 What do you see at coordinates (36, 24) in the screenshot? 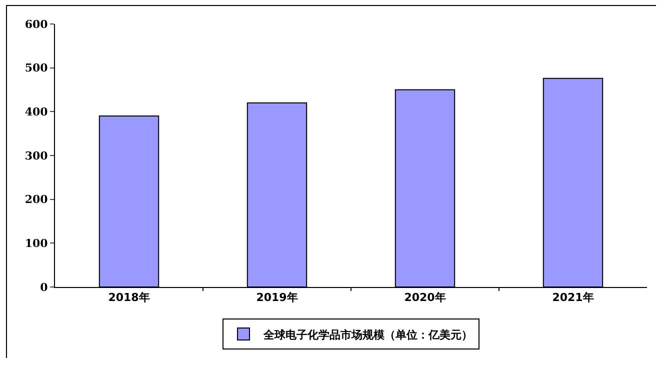
I see `y-tick-label: 600` at bounding box center [36, 24].